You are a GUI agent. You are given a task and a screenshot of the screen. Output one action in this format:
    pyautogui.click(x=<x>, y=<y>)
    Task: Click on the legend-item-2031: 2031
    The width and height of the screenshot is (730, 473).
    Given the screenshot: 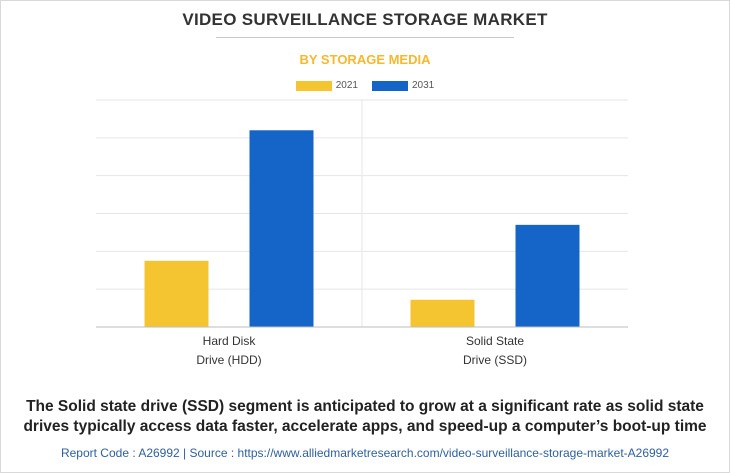 What is the action you would take?
    pyautogui.click(x=403, y=85)
    